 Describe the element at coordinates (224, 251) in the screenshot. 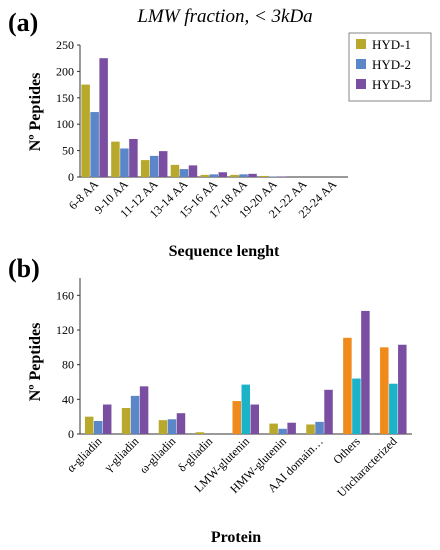

I see `chart-a-xlabel: Sequence lenght` at that location.